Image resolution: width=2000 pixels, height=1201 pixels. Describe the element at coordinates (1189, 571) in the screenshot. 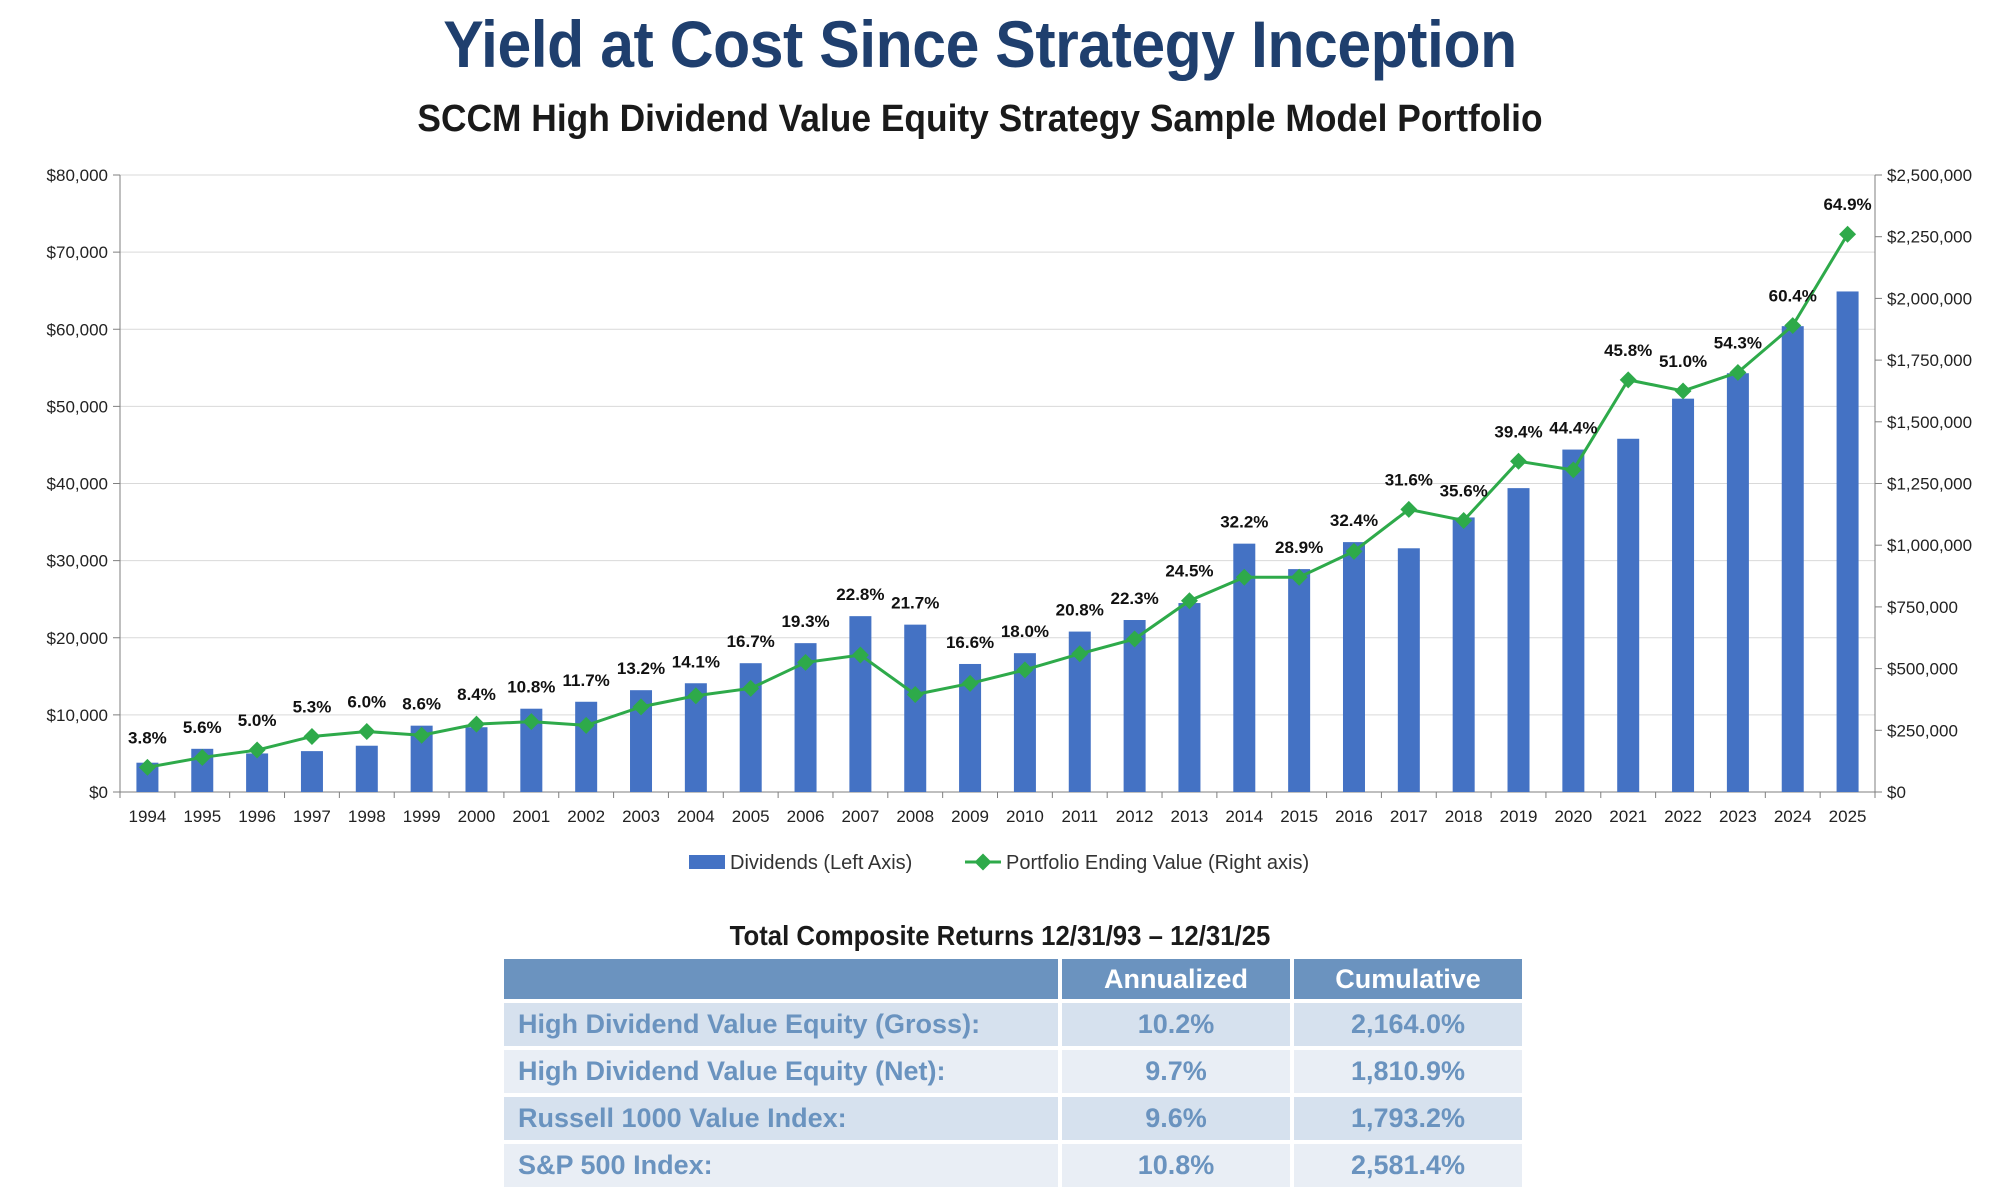

I see `bar-data-label: 24.5%` at that location.